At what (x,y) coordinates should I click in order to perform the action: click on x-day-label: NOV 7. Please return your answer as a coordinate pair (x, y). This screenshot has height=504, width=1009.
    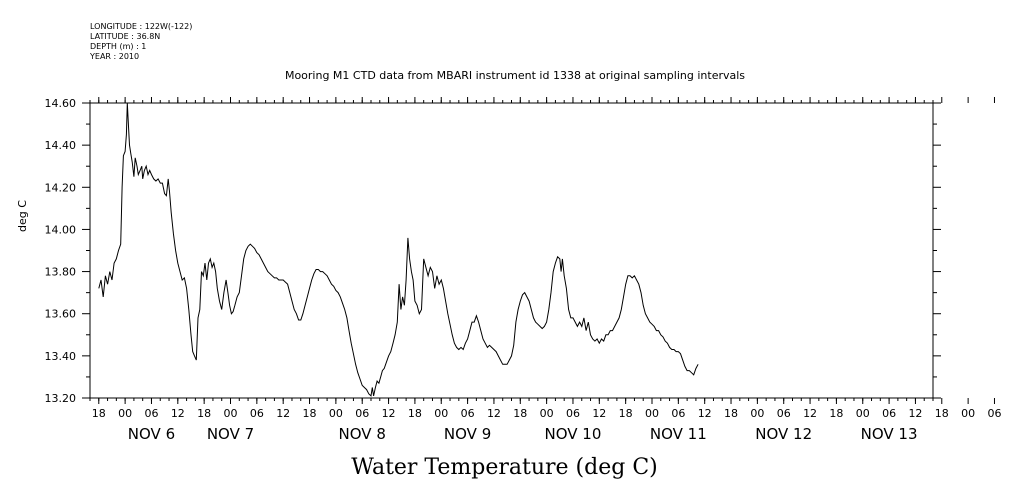
    Looking at the image, I should click on (230, 434).